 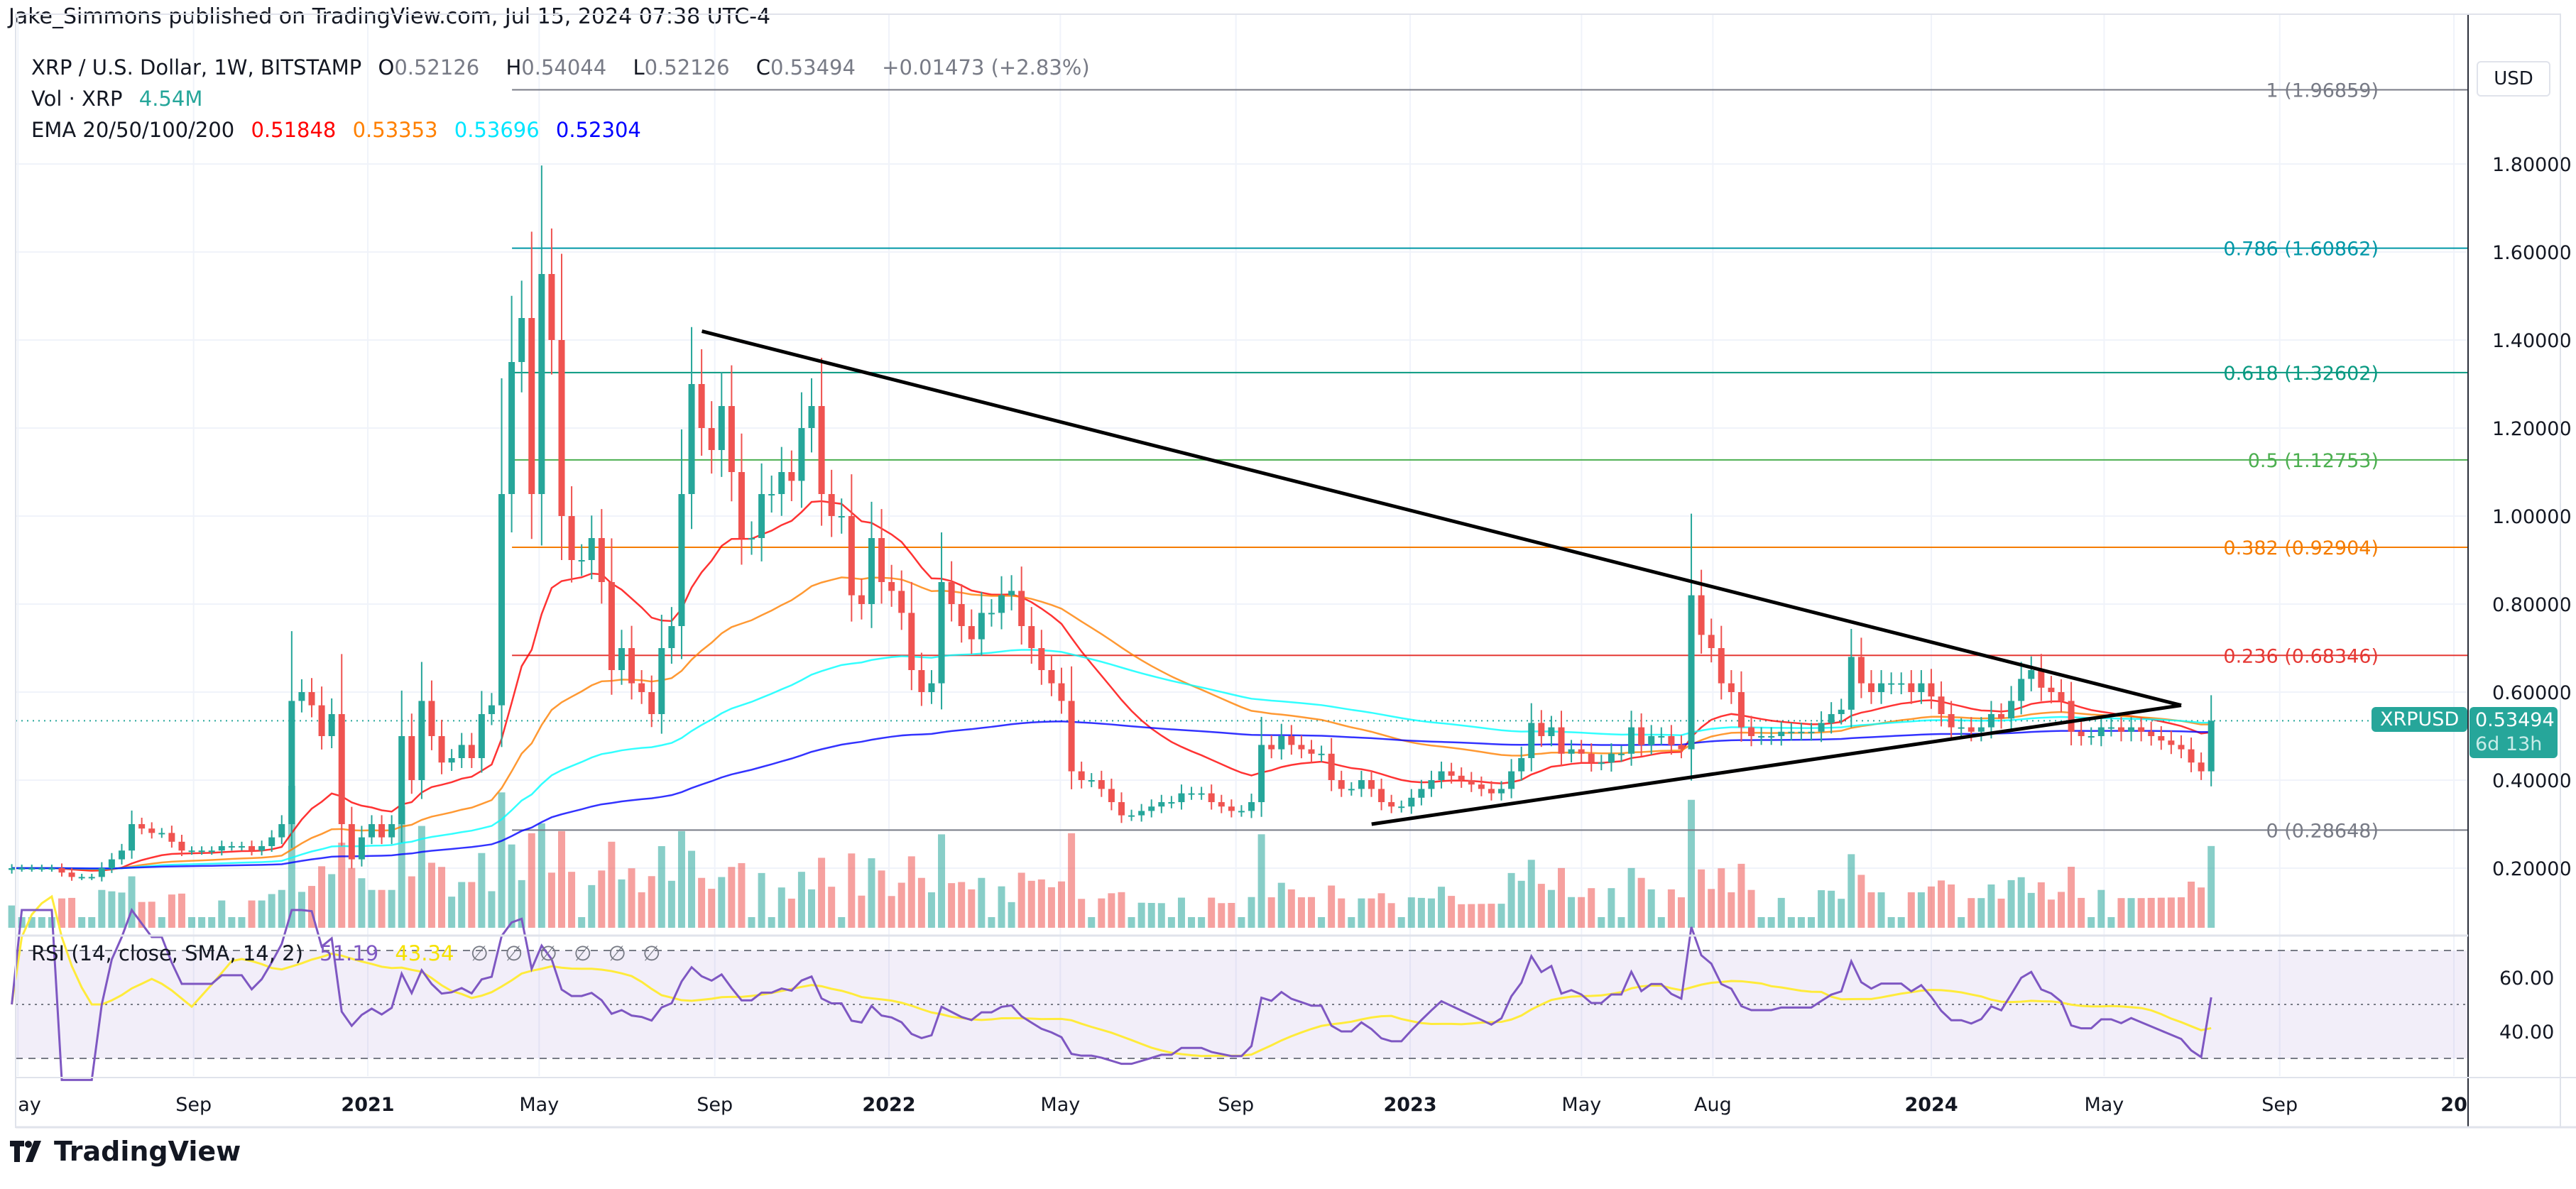 I want to click on time-tick-label: ay, so click(x=29, y=1105).